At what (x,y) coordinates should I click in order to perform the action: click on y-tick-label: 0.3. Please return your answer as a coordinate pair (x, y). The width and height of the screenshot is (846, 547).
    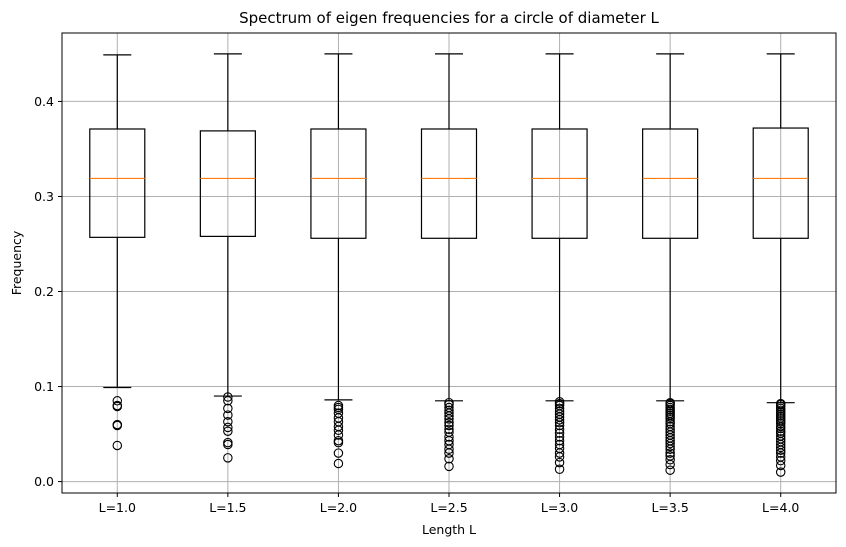
    Looking at the image, I should click on (44, 196).